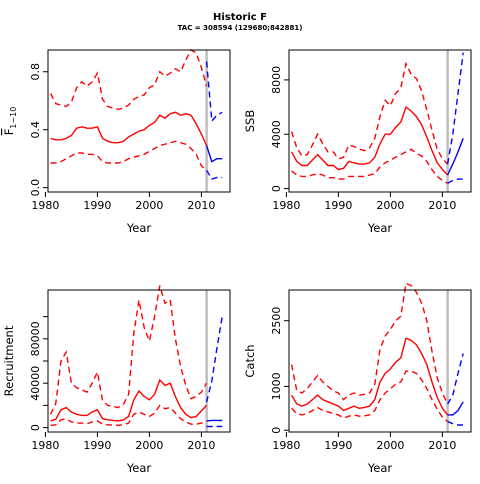 The width and height of the screenshot is (480, 484). What do you see at coordinates (250, 121) in the screenshot?
I see `y-axis-label: SSB` at bounding box center [250, 121].